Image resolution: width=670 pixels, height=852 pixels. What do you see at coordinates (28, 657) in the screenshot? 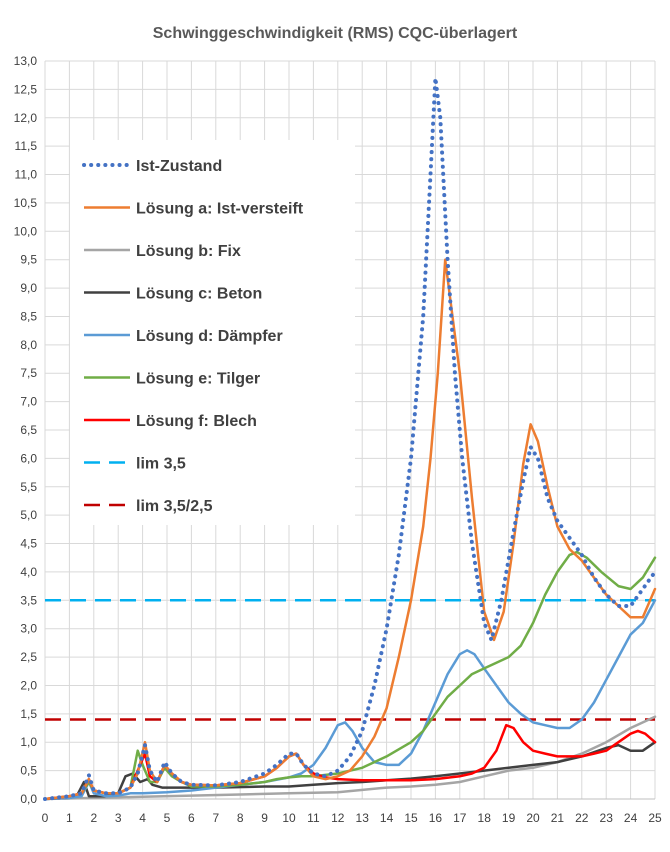
I see `y-tick-label: 2,5` at bounding box center [28, 657].